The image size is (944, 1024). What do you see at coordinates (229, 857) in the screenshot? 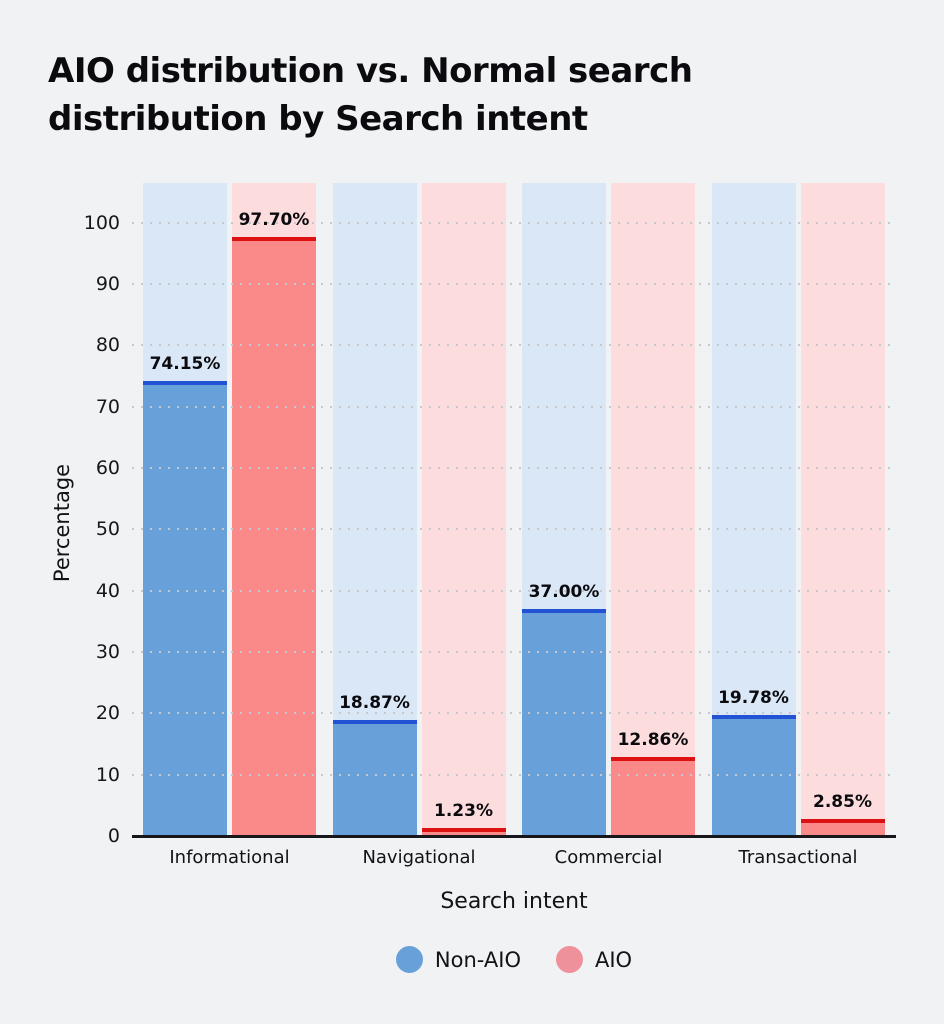
I see `x-category-label-informational: Informational` at bounding box center [229, 857].